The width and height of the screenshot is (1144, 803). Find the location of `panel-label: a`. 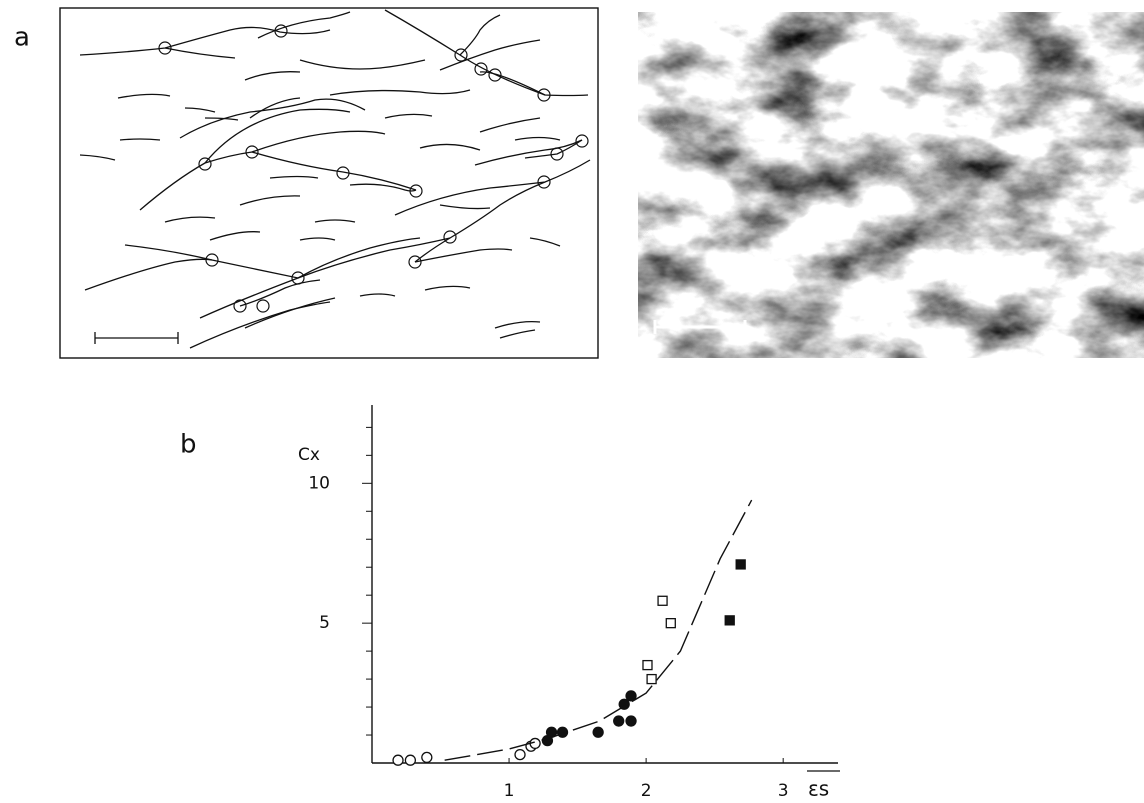

panel-label: a is located at coordinates (22, 38).